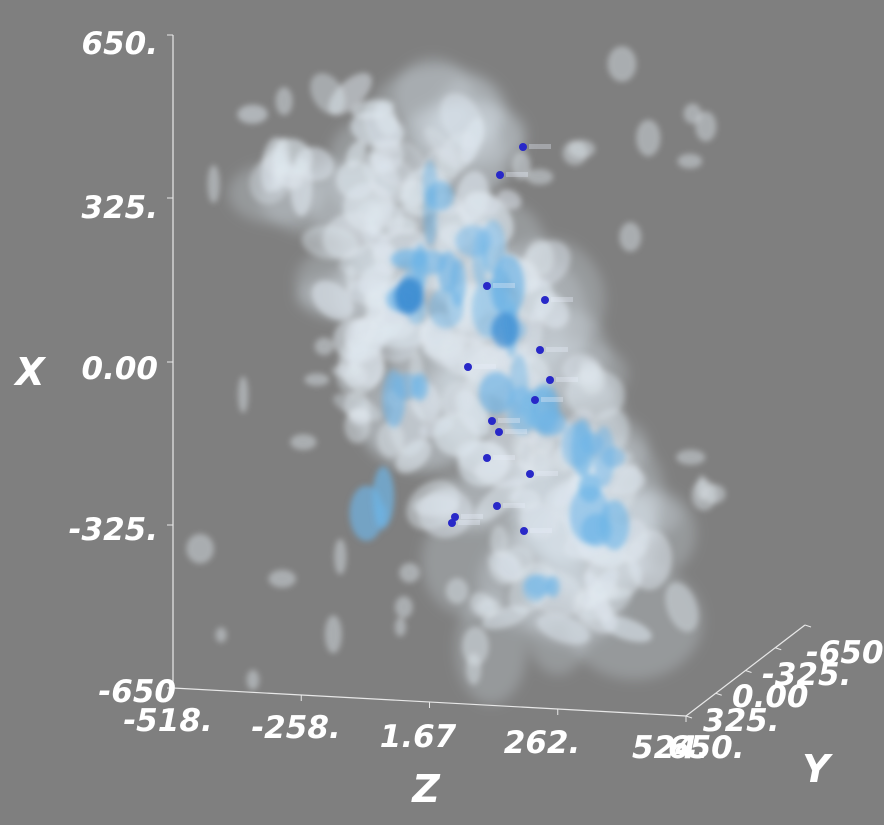 This screenshot has width=884, height=825. I want to click on z-tick-label: -518., so click(167, 721).